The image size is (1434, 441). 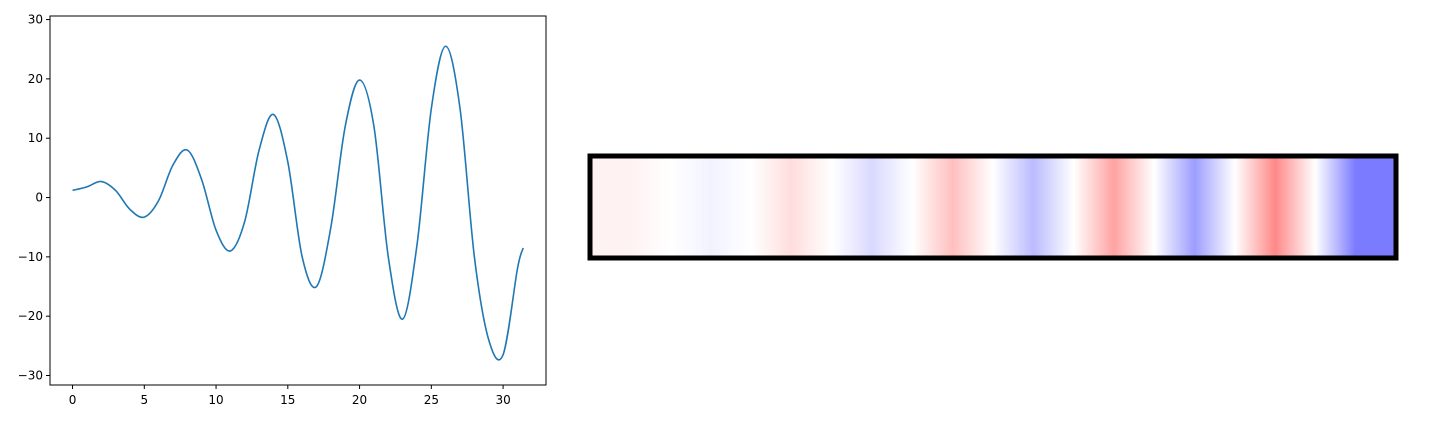 I want to click on y-tick-label: 10, so click(x=35, y=138).